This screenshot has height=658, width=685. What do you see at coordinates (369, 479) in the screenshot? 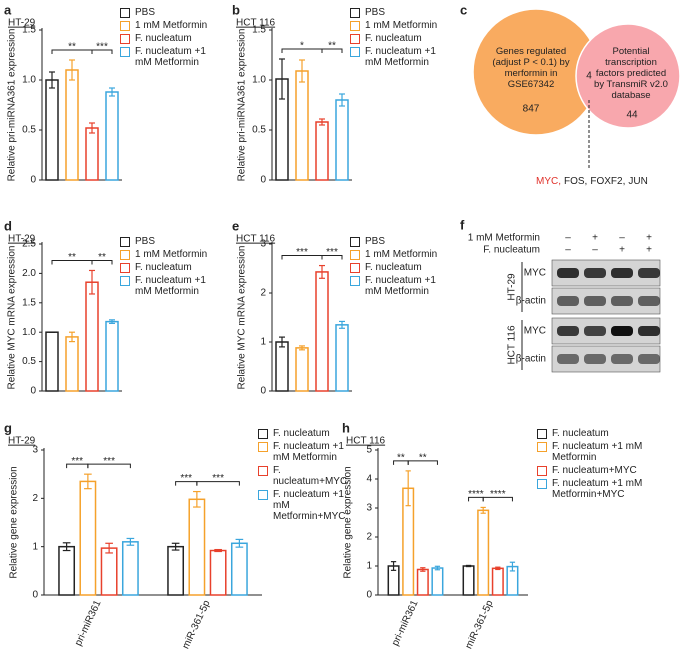
I see `y-tick-label: 4` at bounding box center [369, 479].